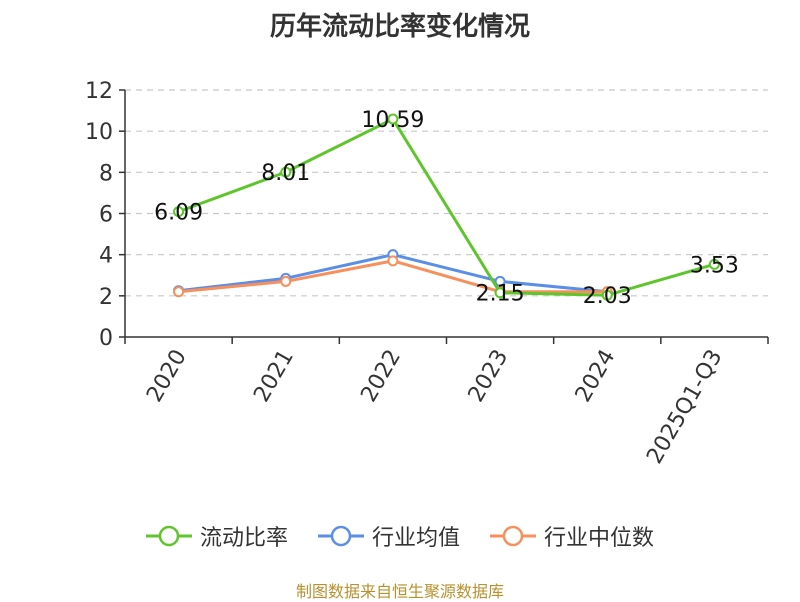 This screenshot has height=602, width=800. Describe the element at coordinates (381, 376) in the screenshot. I see `x-tick-label: 2022` at that location.